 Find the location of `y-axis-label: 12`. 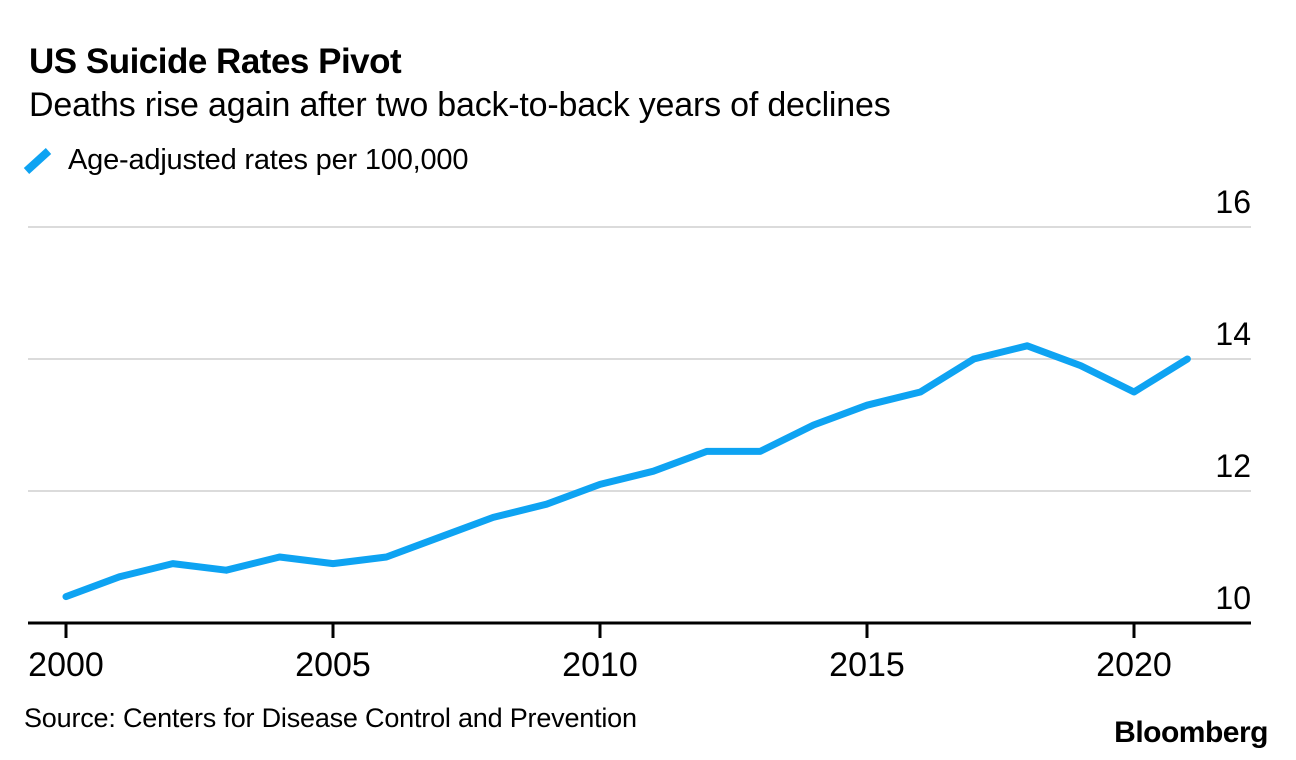

y-axis-label: 12 is located at coordinates (1233, 466).